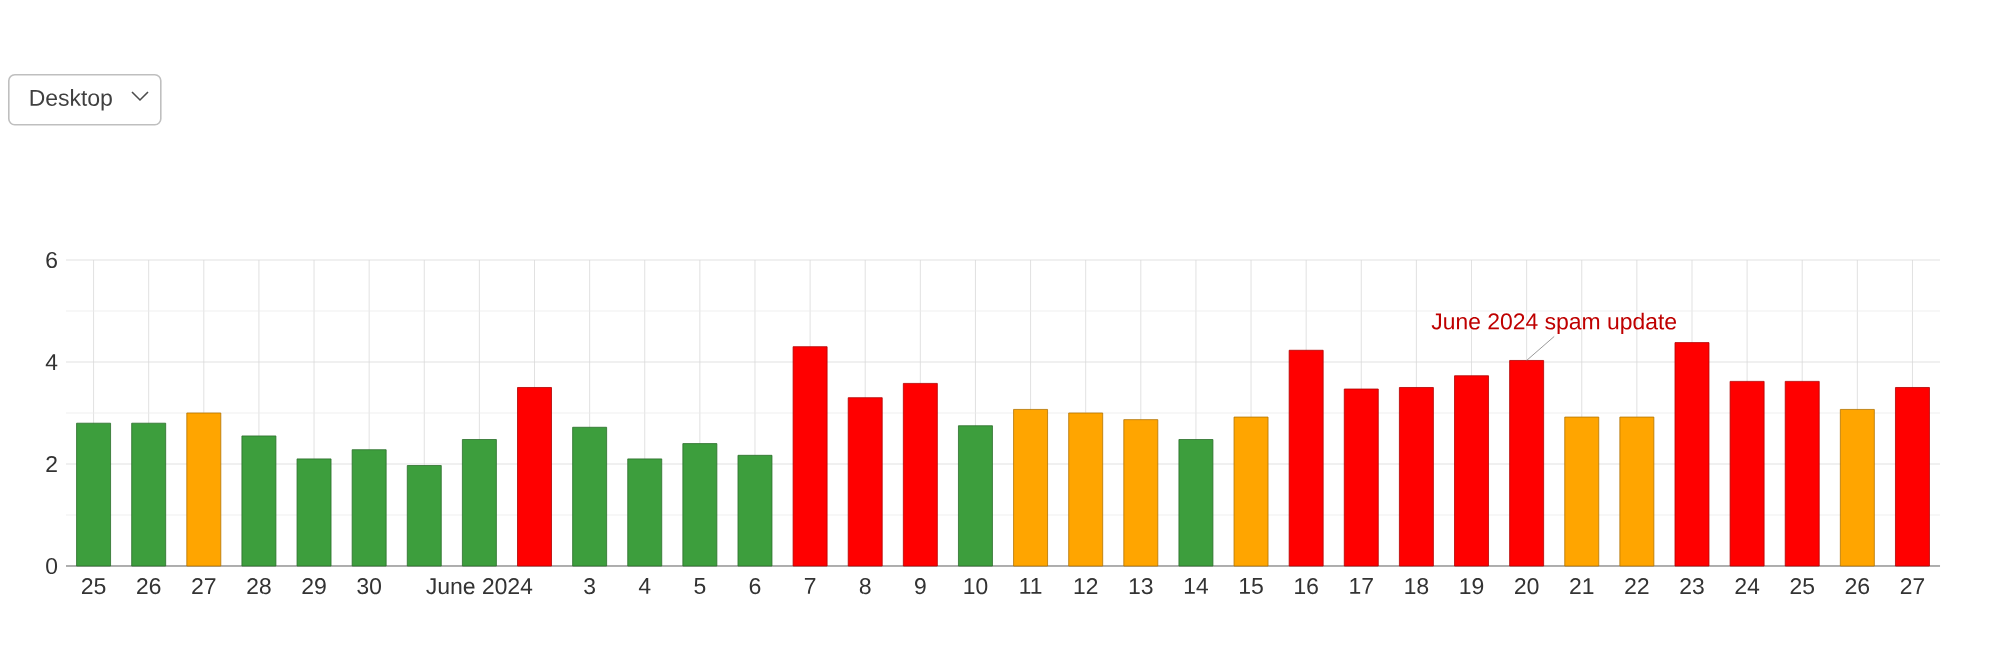 The height and width of the screenshot is (646, 2004). I want to click on x-tick-label: 19, so click(1472, 586).